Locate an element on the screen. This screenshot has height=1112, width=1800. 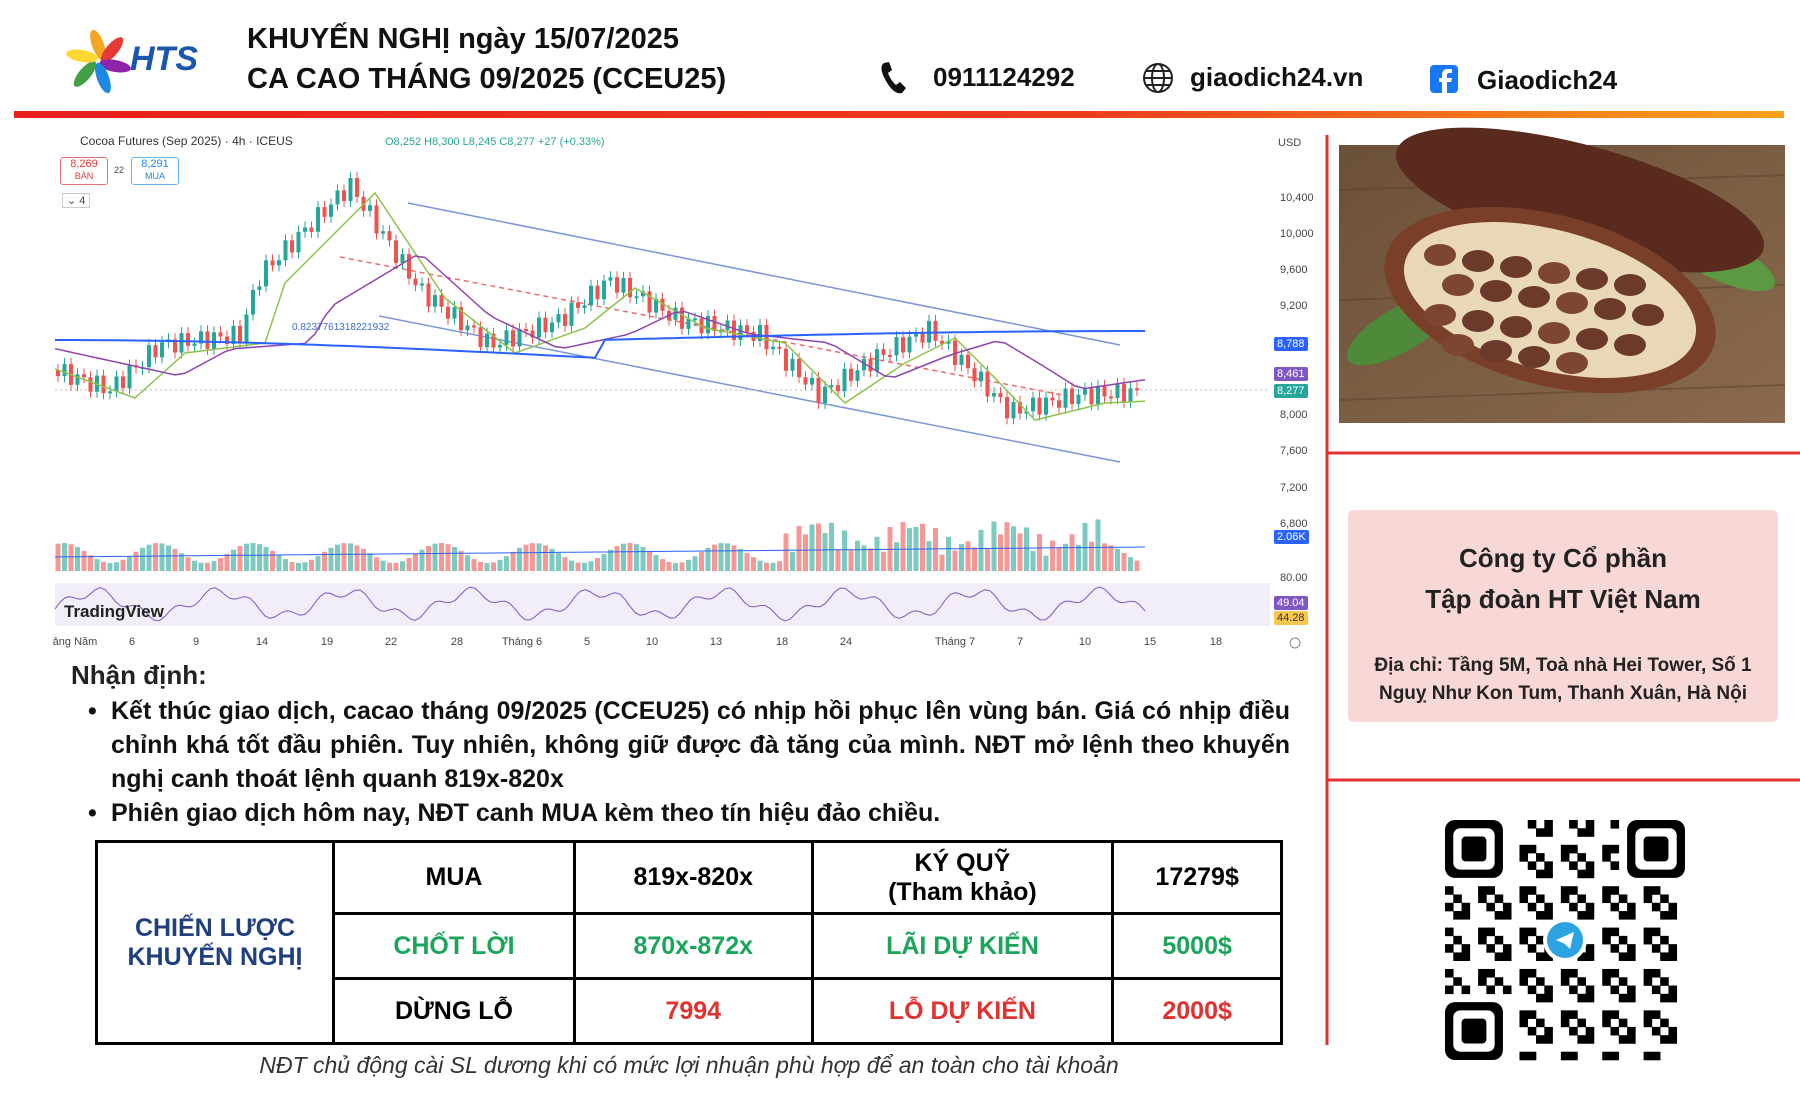
price-axis-label: 7,600 is located at coordinates (1294, 451).